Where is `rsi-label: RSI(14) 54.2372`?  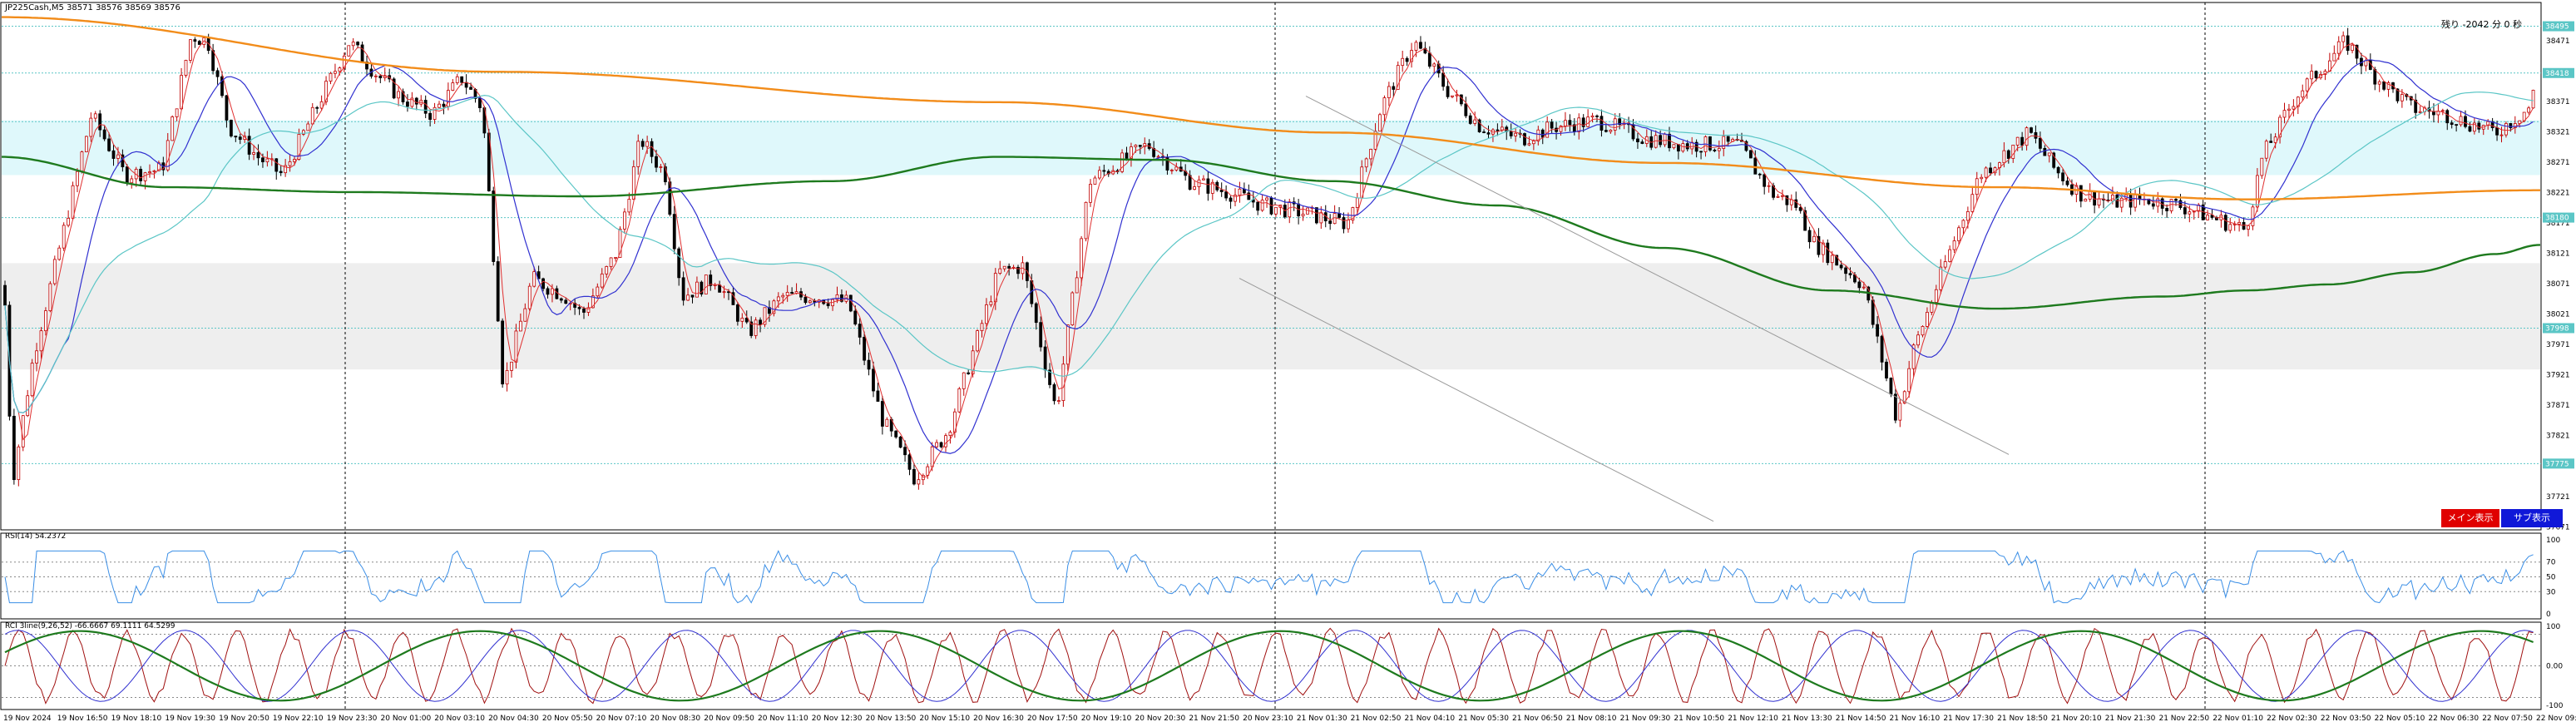 rsi-label: RSI(14) 54.2372 is located at coordinates (35, 536).